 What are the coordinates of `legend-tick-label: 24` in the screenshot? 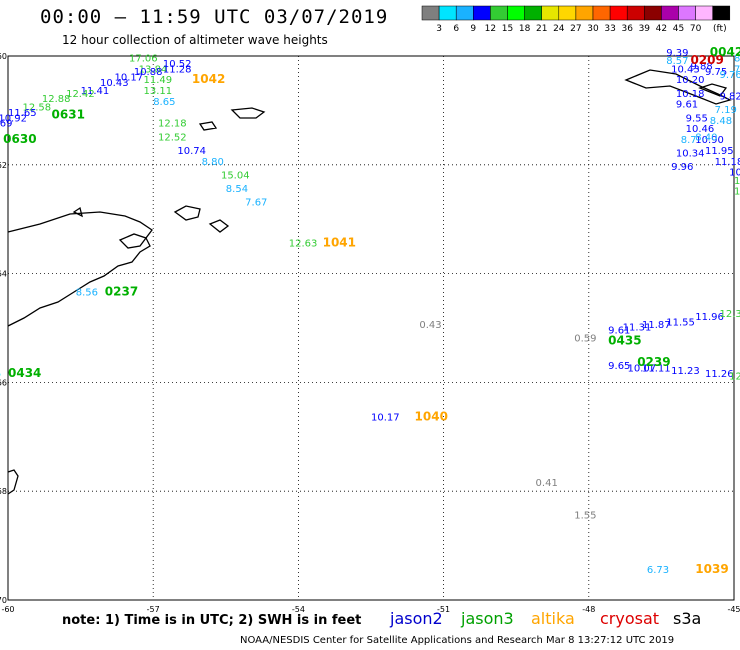 It's located at (559, 29).